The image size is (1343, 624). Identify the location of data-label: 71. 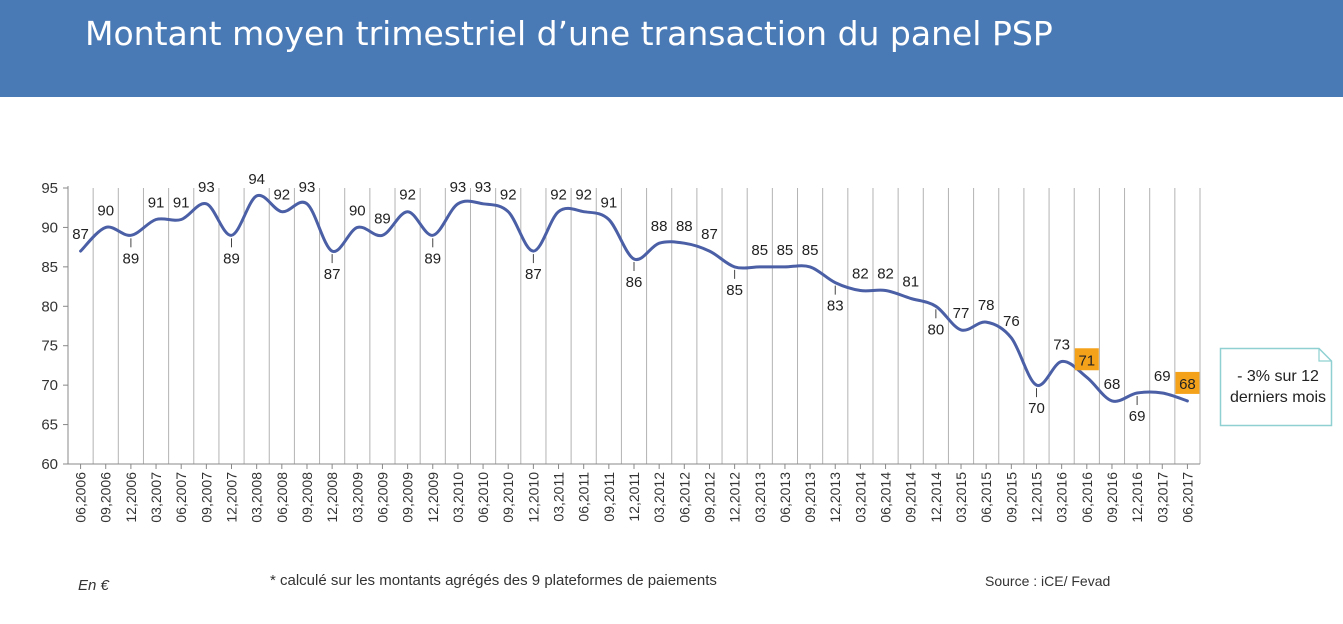
(1086, 360).